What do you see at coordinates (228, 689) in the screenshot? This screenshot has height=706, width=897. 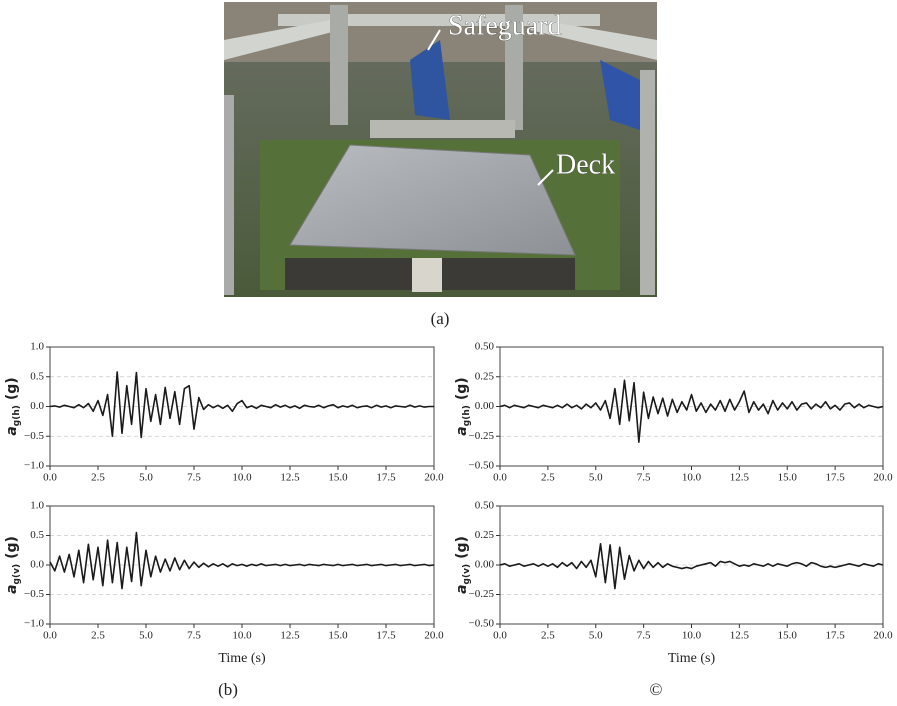 I see `caption: (b)` at bounding box center [228, 689].